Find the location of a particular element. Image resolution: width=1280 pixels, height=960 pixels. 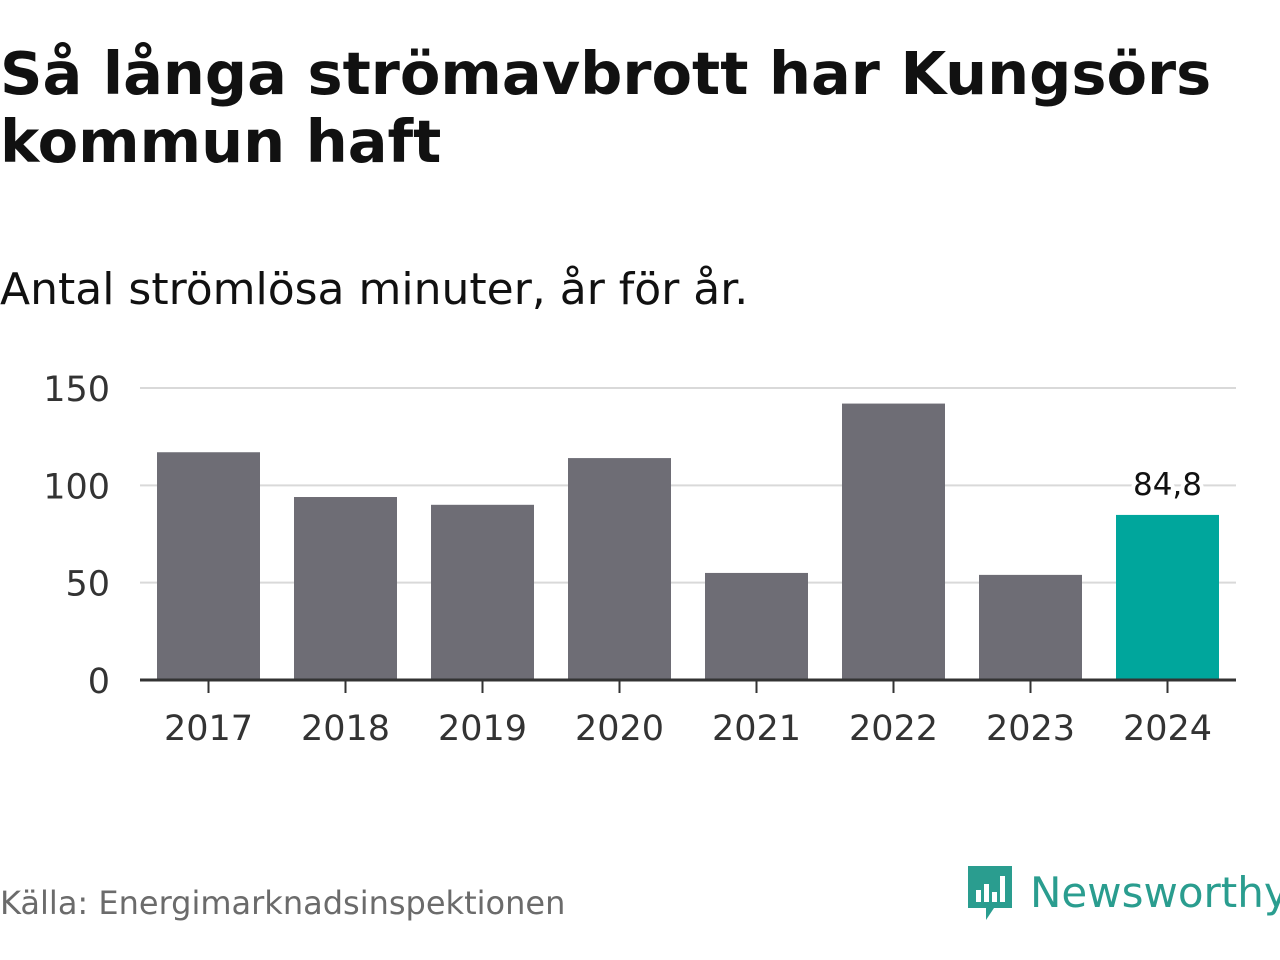

x-tick-label: 2022 is located at coordinates (893, 729).